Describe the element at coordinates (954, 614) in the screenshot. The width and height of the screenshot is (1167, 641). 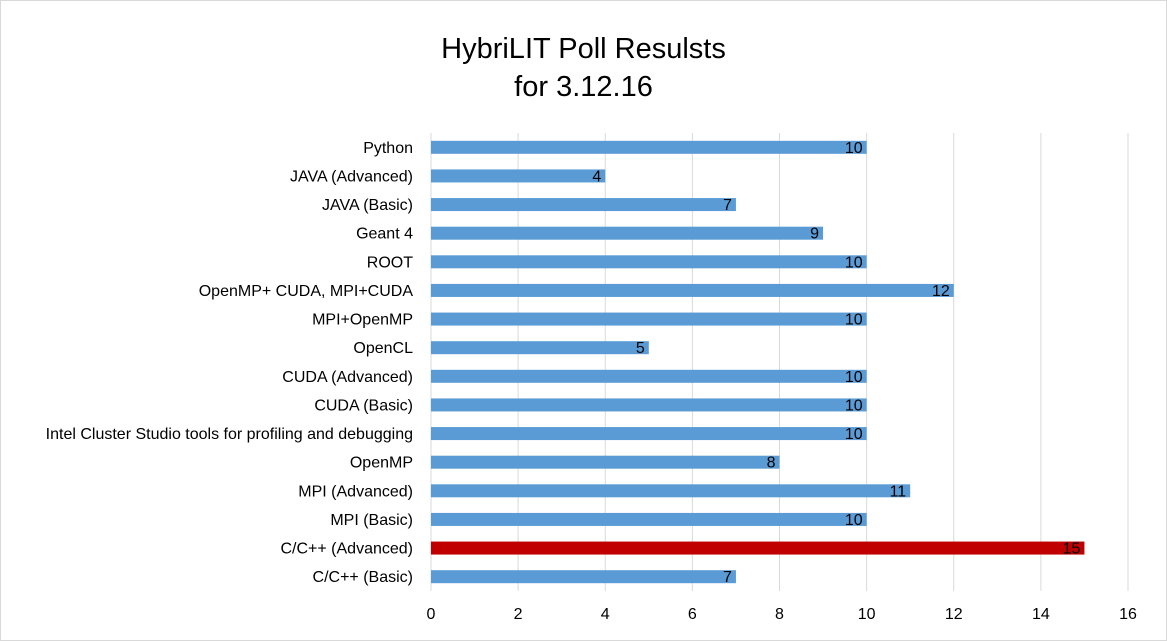
I see `x-tick-label: 12` at that location.